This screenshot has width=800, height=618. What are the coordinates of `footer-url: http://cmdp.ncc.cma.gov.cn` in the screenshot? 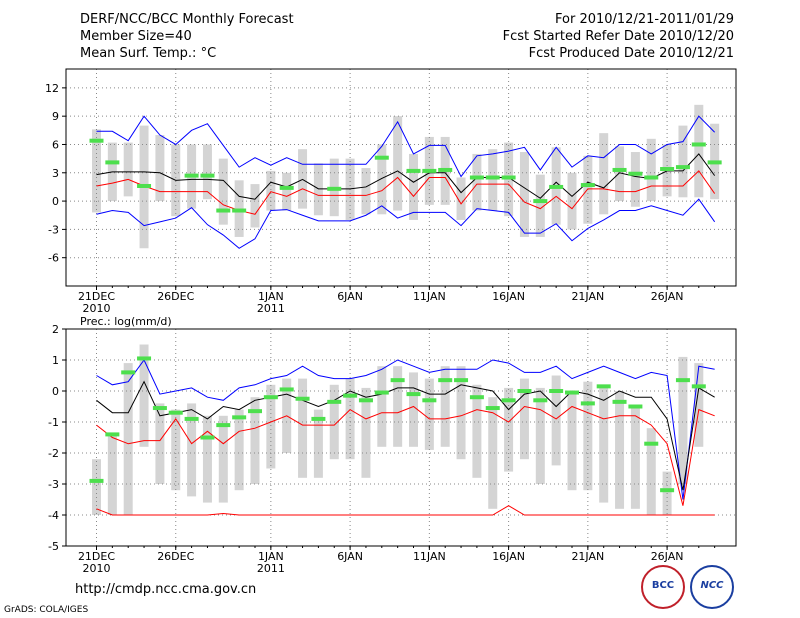 It's located at (166, 589).